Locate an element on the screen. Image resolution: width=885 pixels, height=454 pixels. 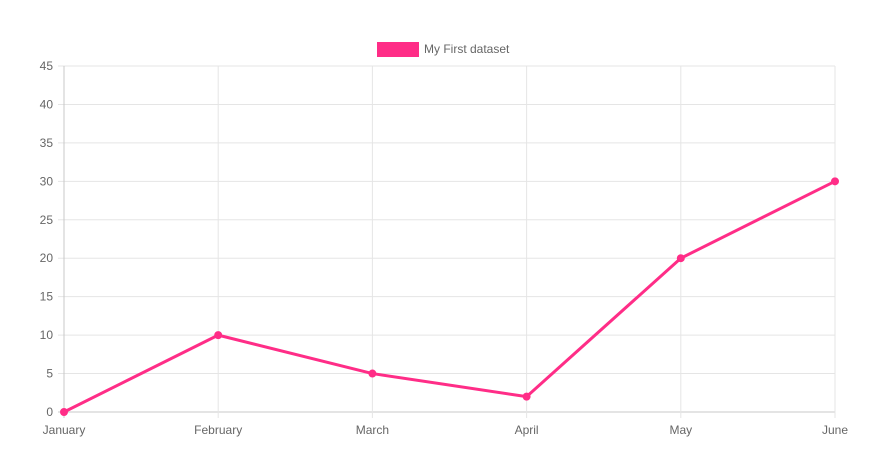
y-tick-label: 20 is located at coordinates (47, 258).